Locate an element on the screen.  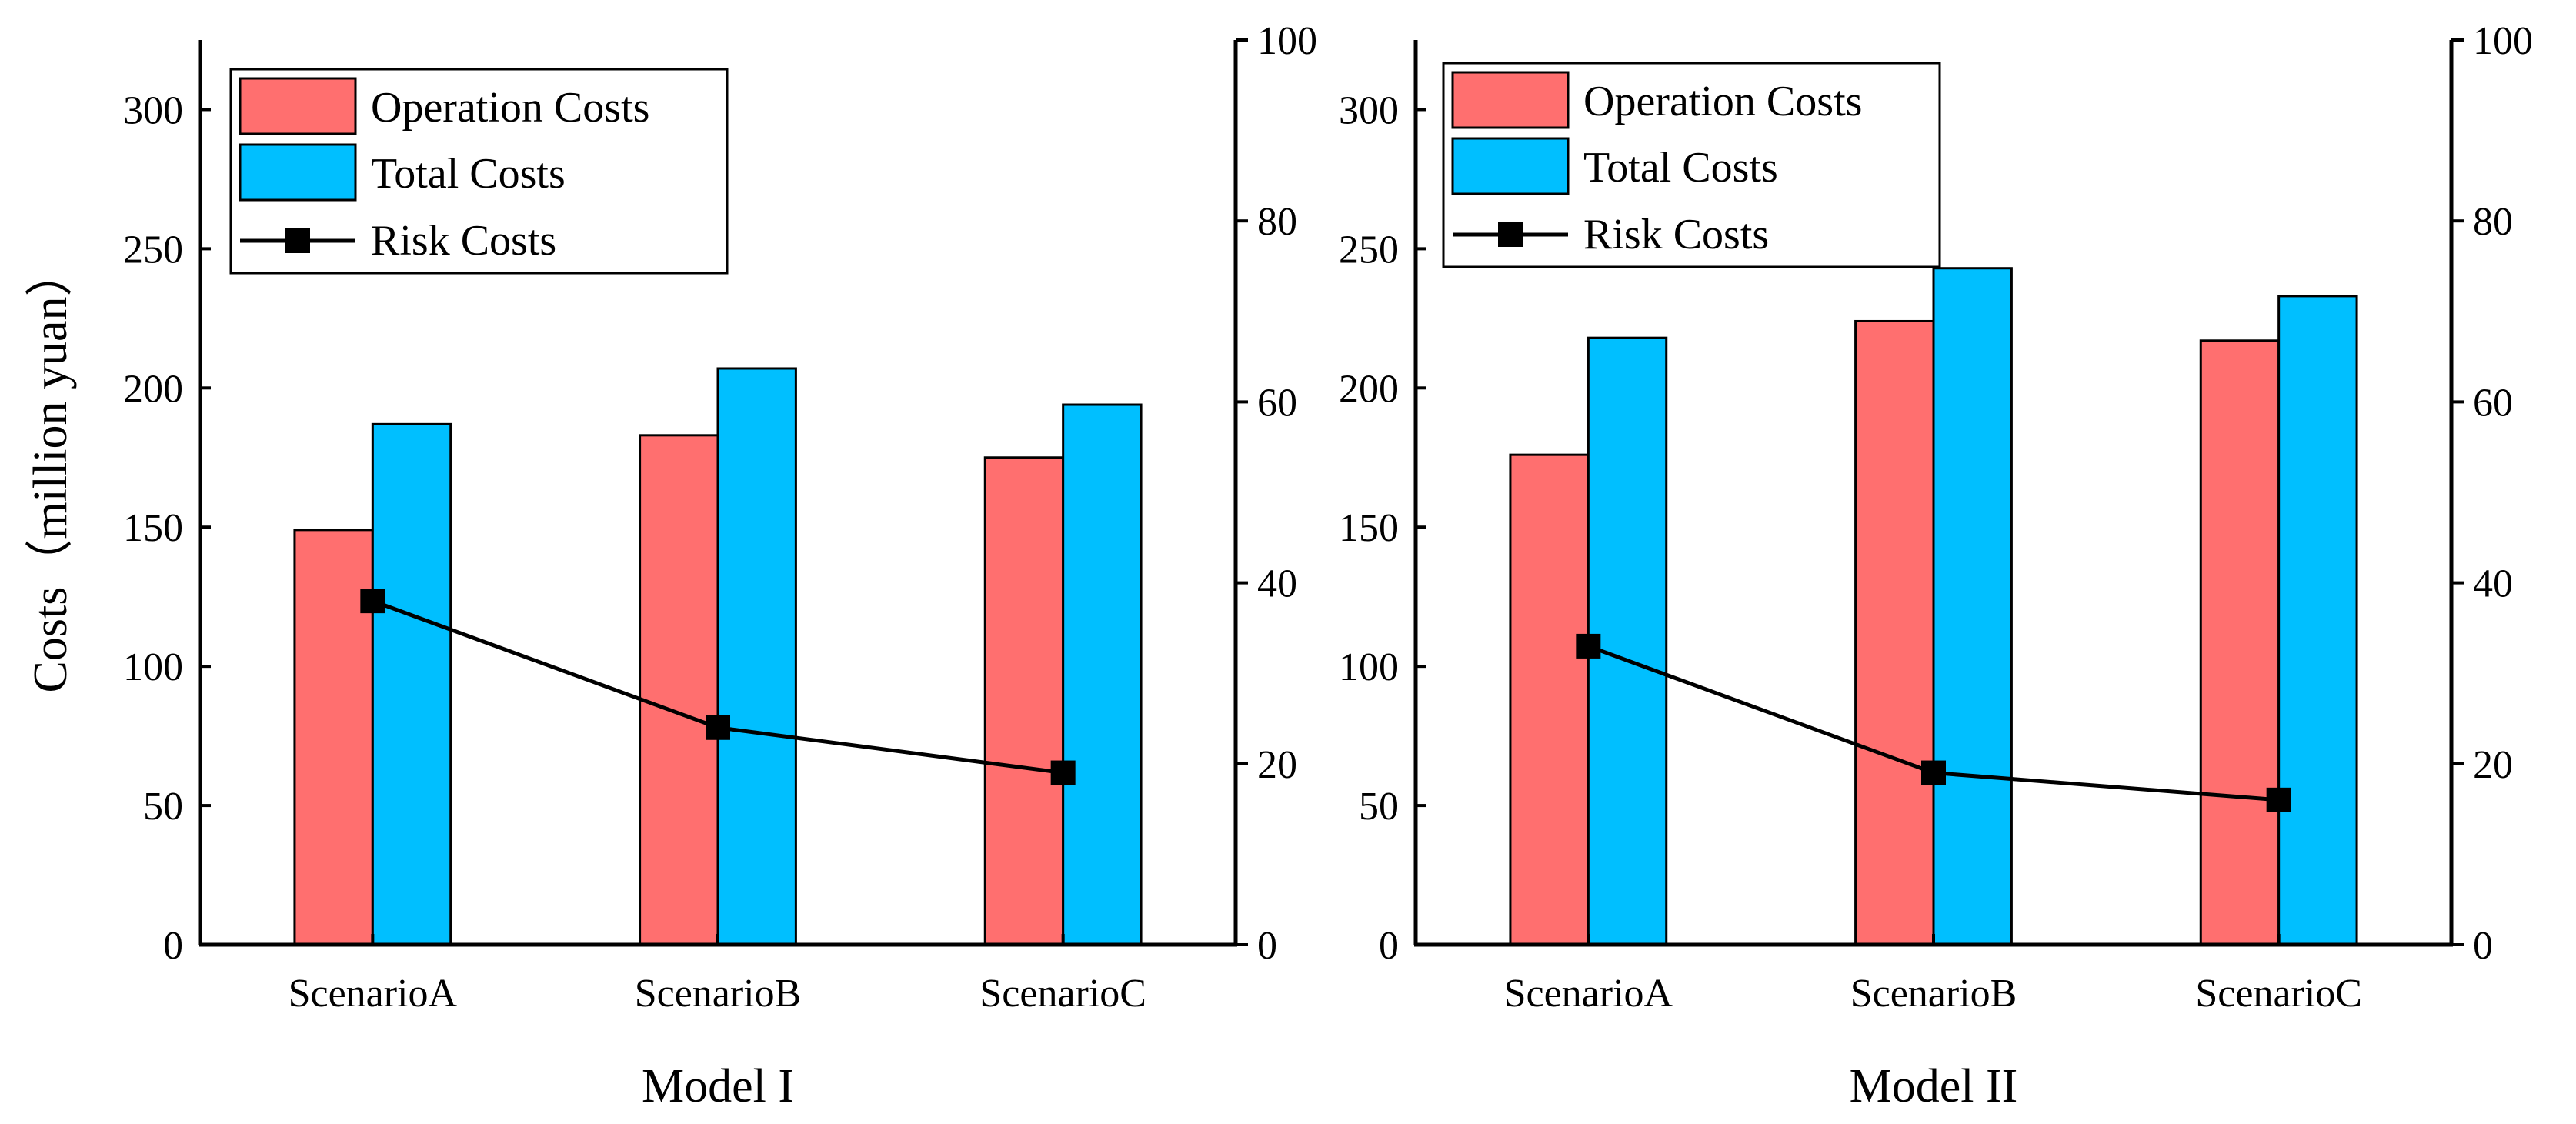
x-axis-title-model-2: Model II is located at coordinates (1934, 1086).